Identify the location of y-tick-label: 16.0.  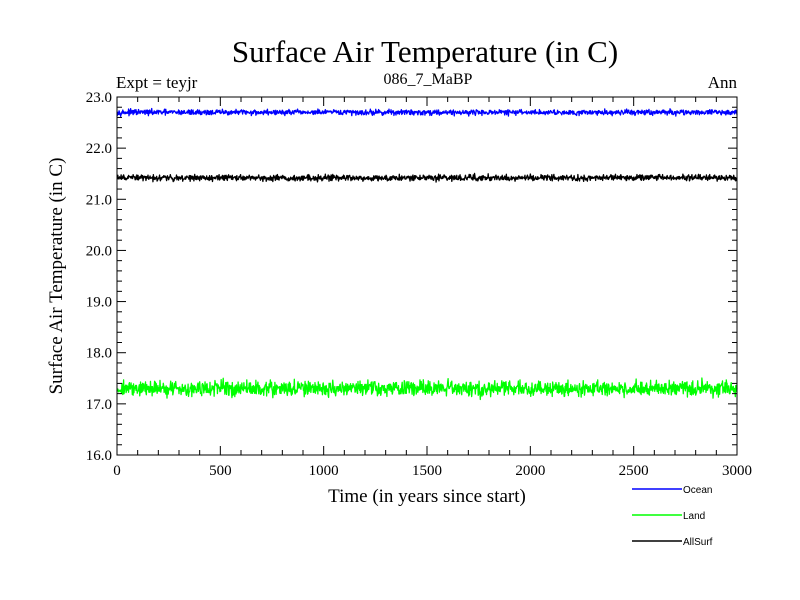
(99, 456).